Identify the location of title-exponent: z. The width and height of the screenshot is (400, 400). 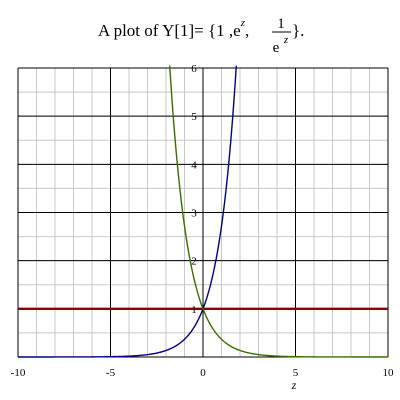
(243, 23).